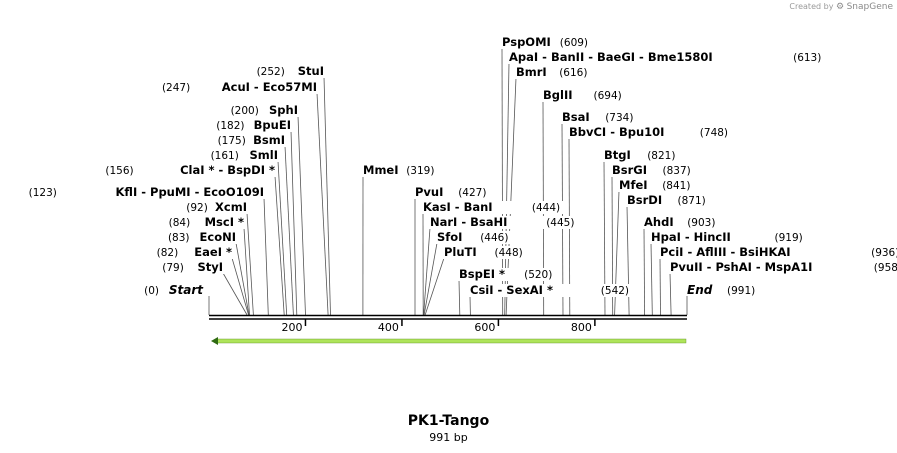 This screenshot has width=897, height=453. What do you see at coordinates (202, 222) in the screenshot?
I see `enzyme-label-msci: MscI * (84)` at bounding box center [202, 222].